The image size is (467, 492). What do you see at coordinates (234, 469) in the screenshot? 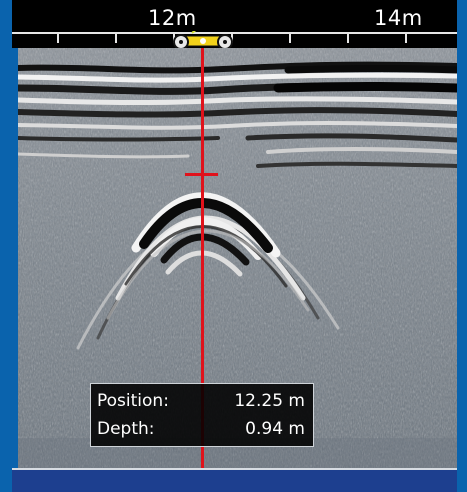
I see `bottom-divider` at bounding box center [234, 469].